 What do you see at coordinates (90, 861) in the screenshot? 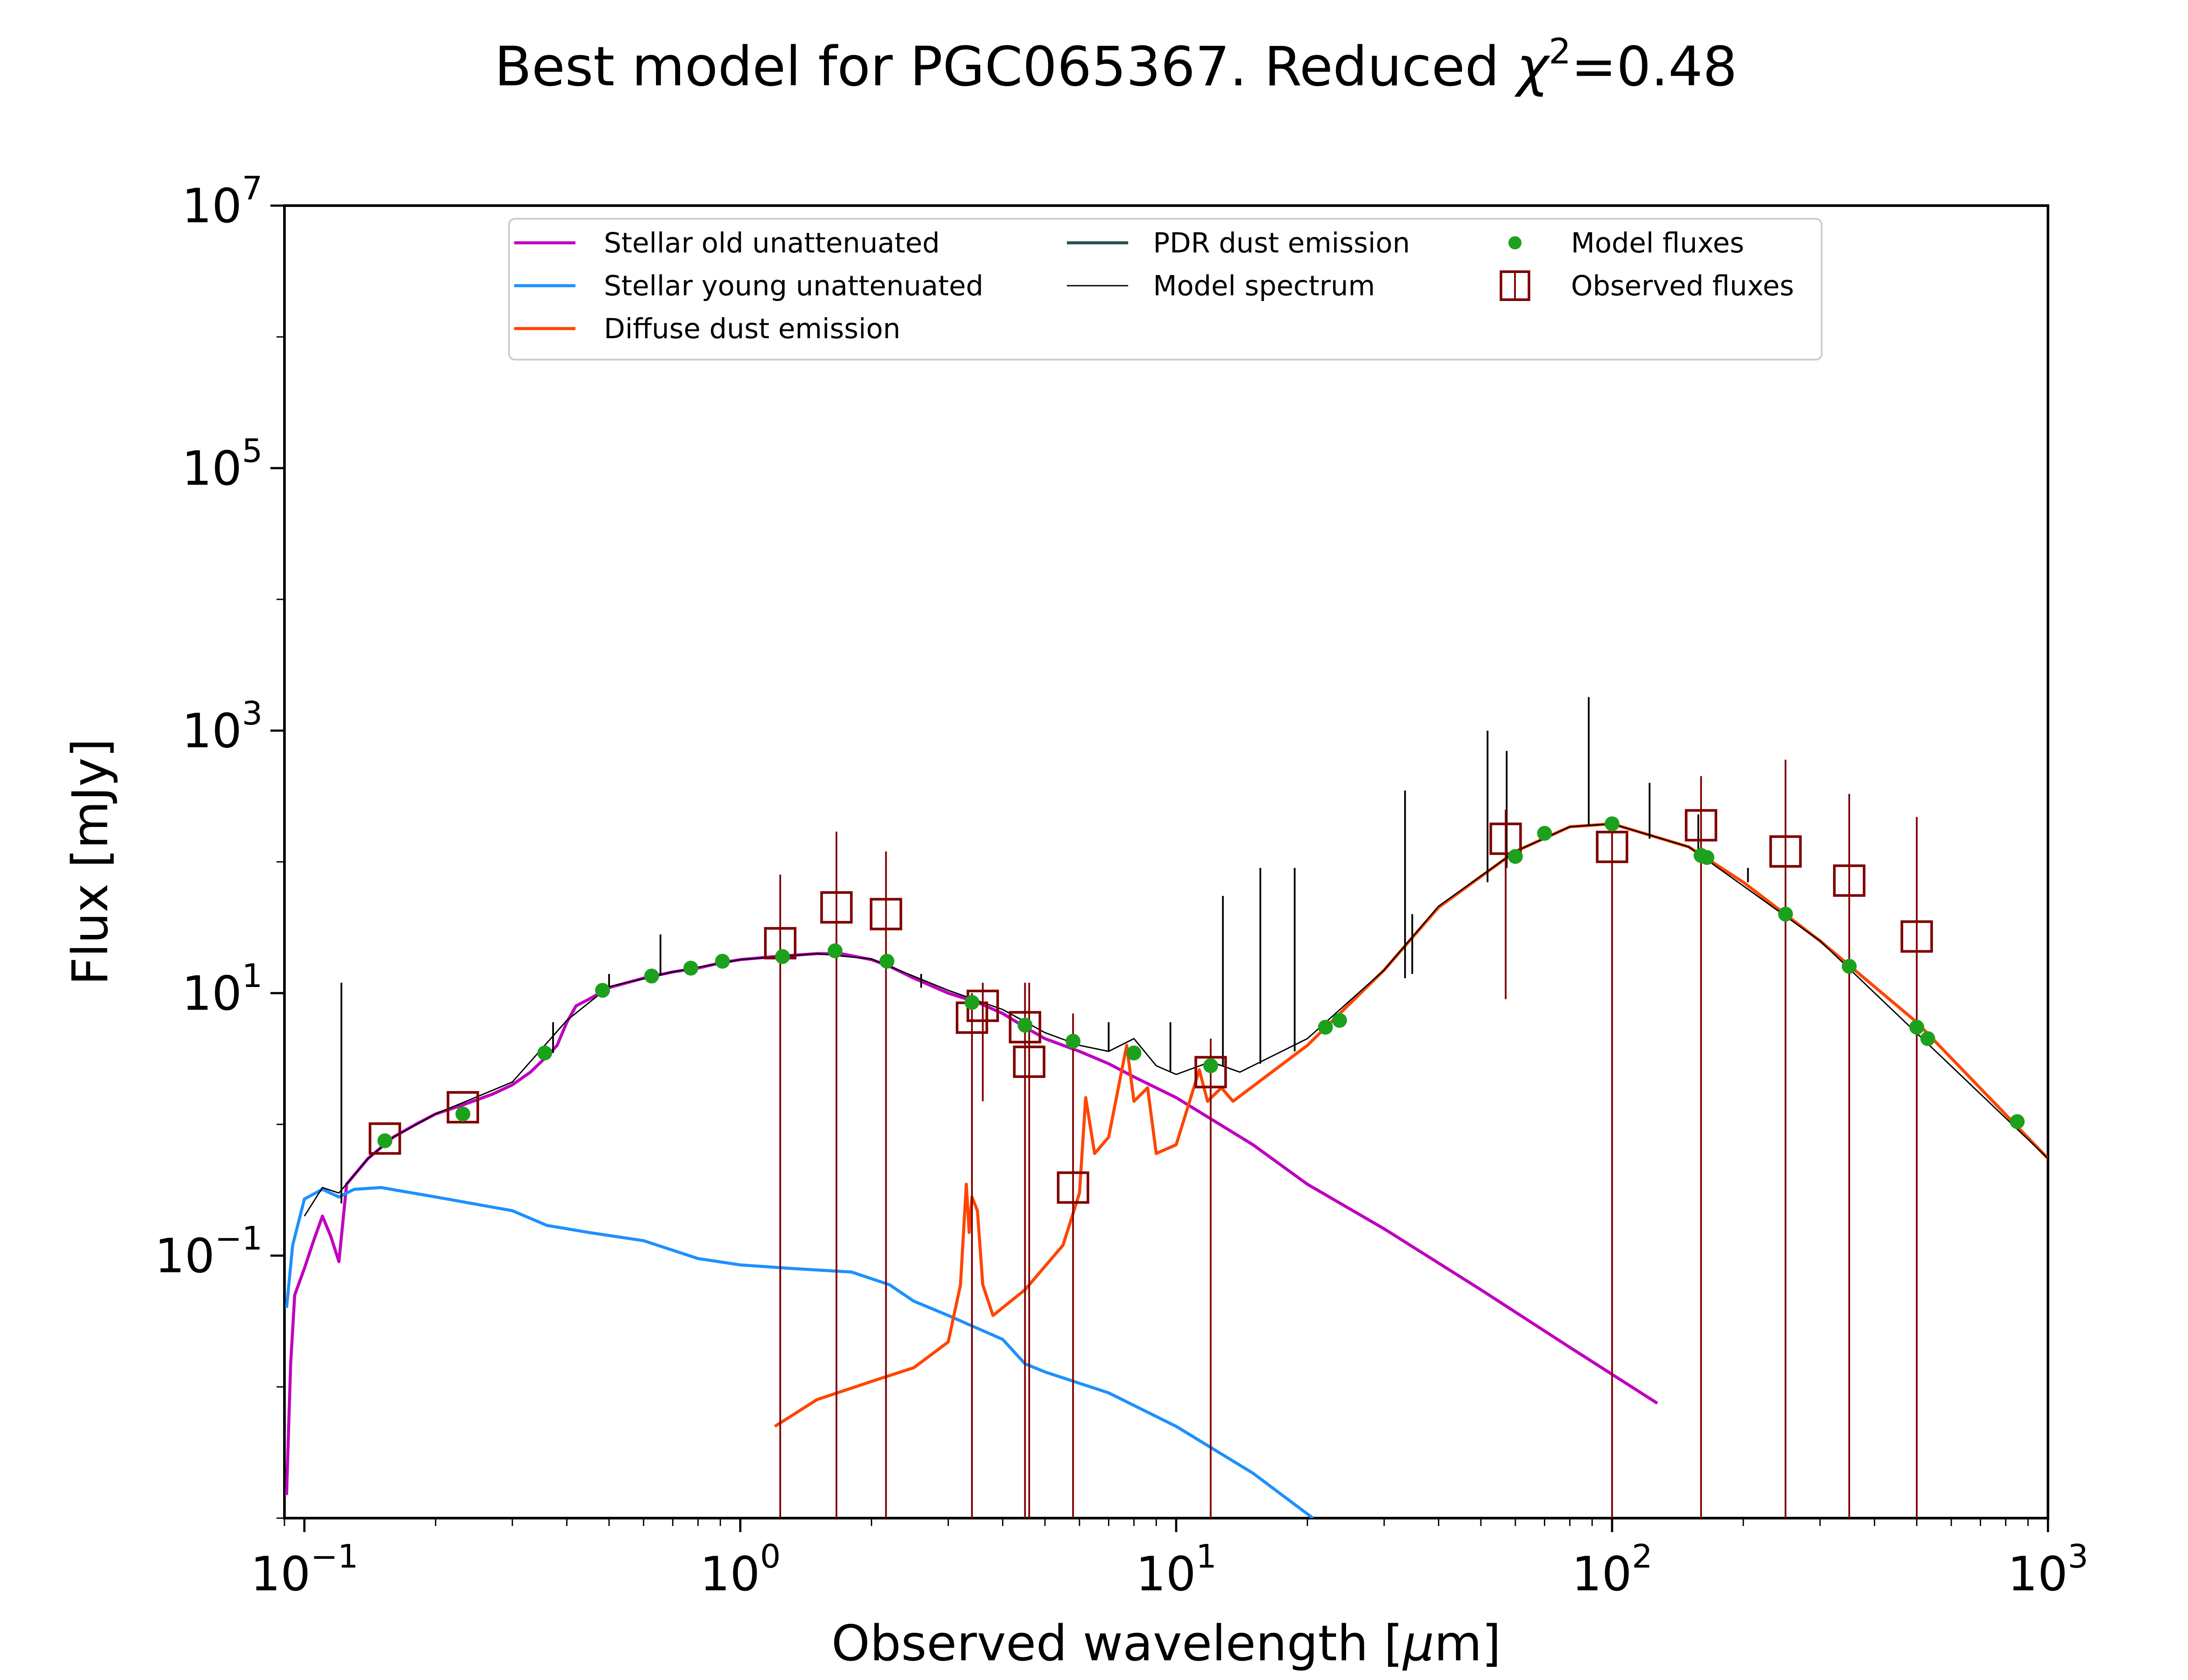
I see `y-axis-label: Flux [mJy]` at bounding box center [90, 861].